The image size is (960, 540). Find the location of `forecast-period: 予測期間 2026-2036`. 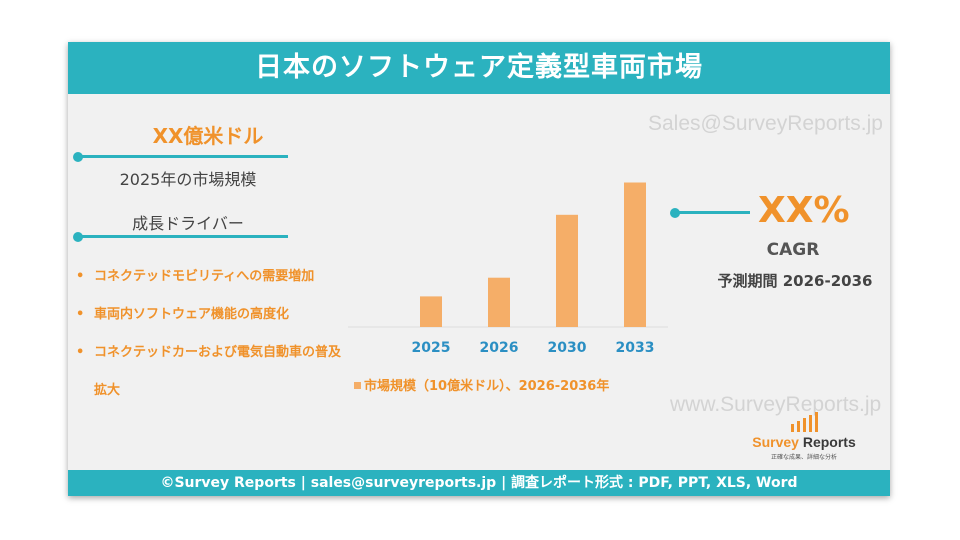

forecast-period: 予測期間 2026-2036 is located at coordinates (795, 281).